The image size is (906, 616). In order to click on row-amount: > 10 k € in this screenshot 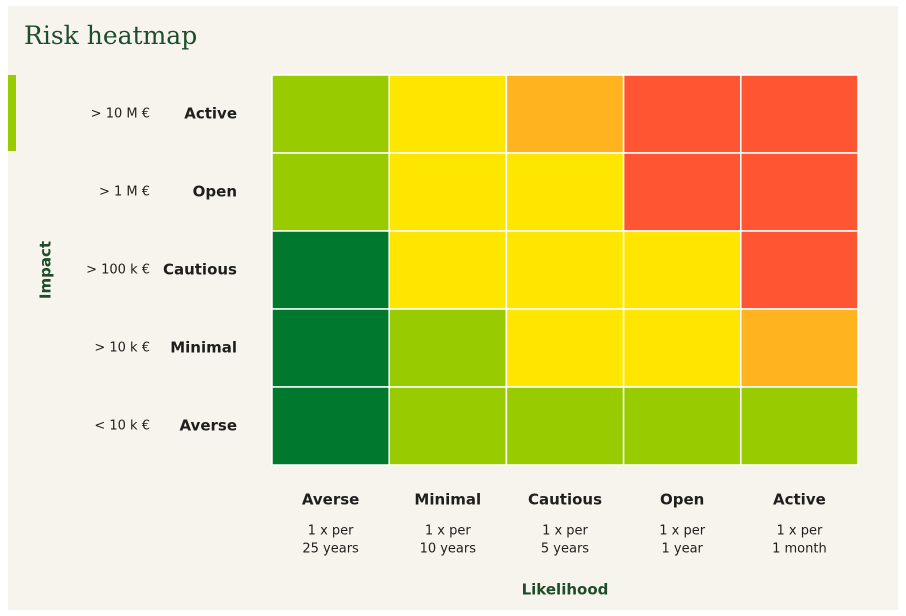, I will do `click(122, 348)`.